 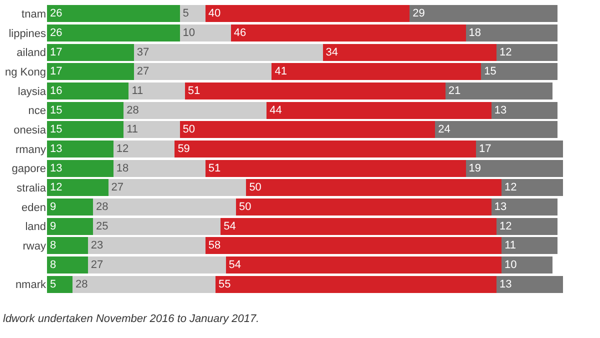 What do you see at coordinates (29, 169) in the screenshot?
I see `y-tick-label: gapore` at bounding box center [29, 169].